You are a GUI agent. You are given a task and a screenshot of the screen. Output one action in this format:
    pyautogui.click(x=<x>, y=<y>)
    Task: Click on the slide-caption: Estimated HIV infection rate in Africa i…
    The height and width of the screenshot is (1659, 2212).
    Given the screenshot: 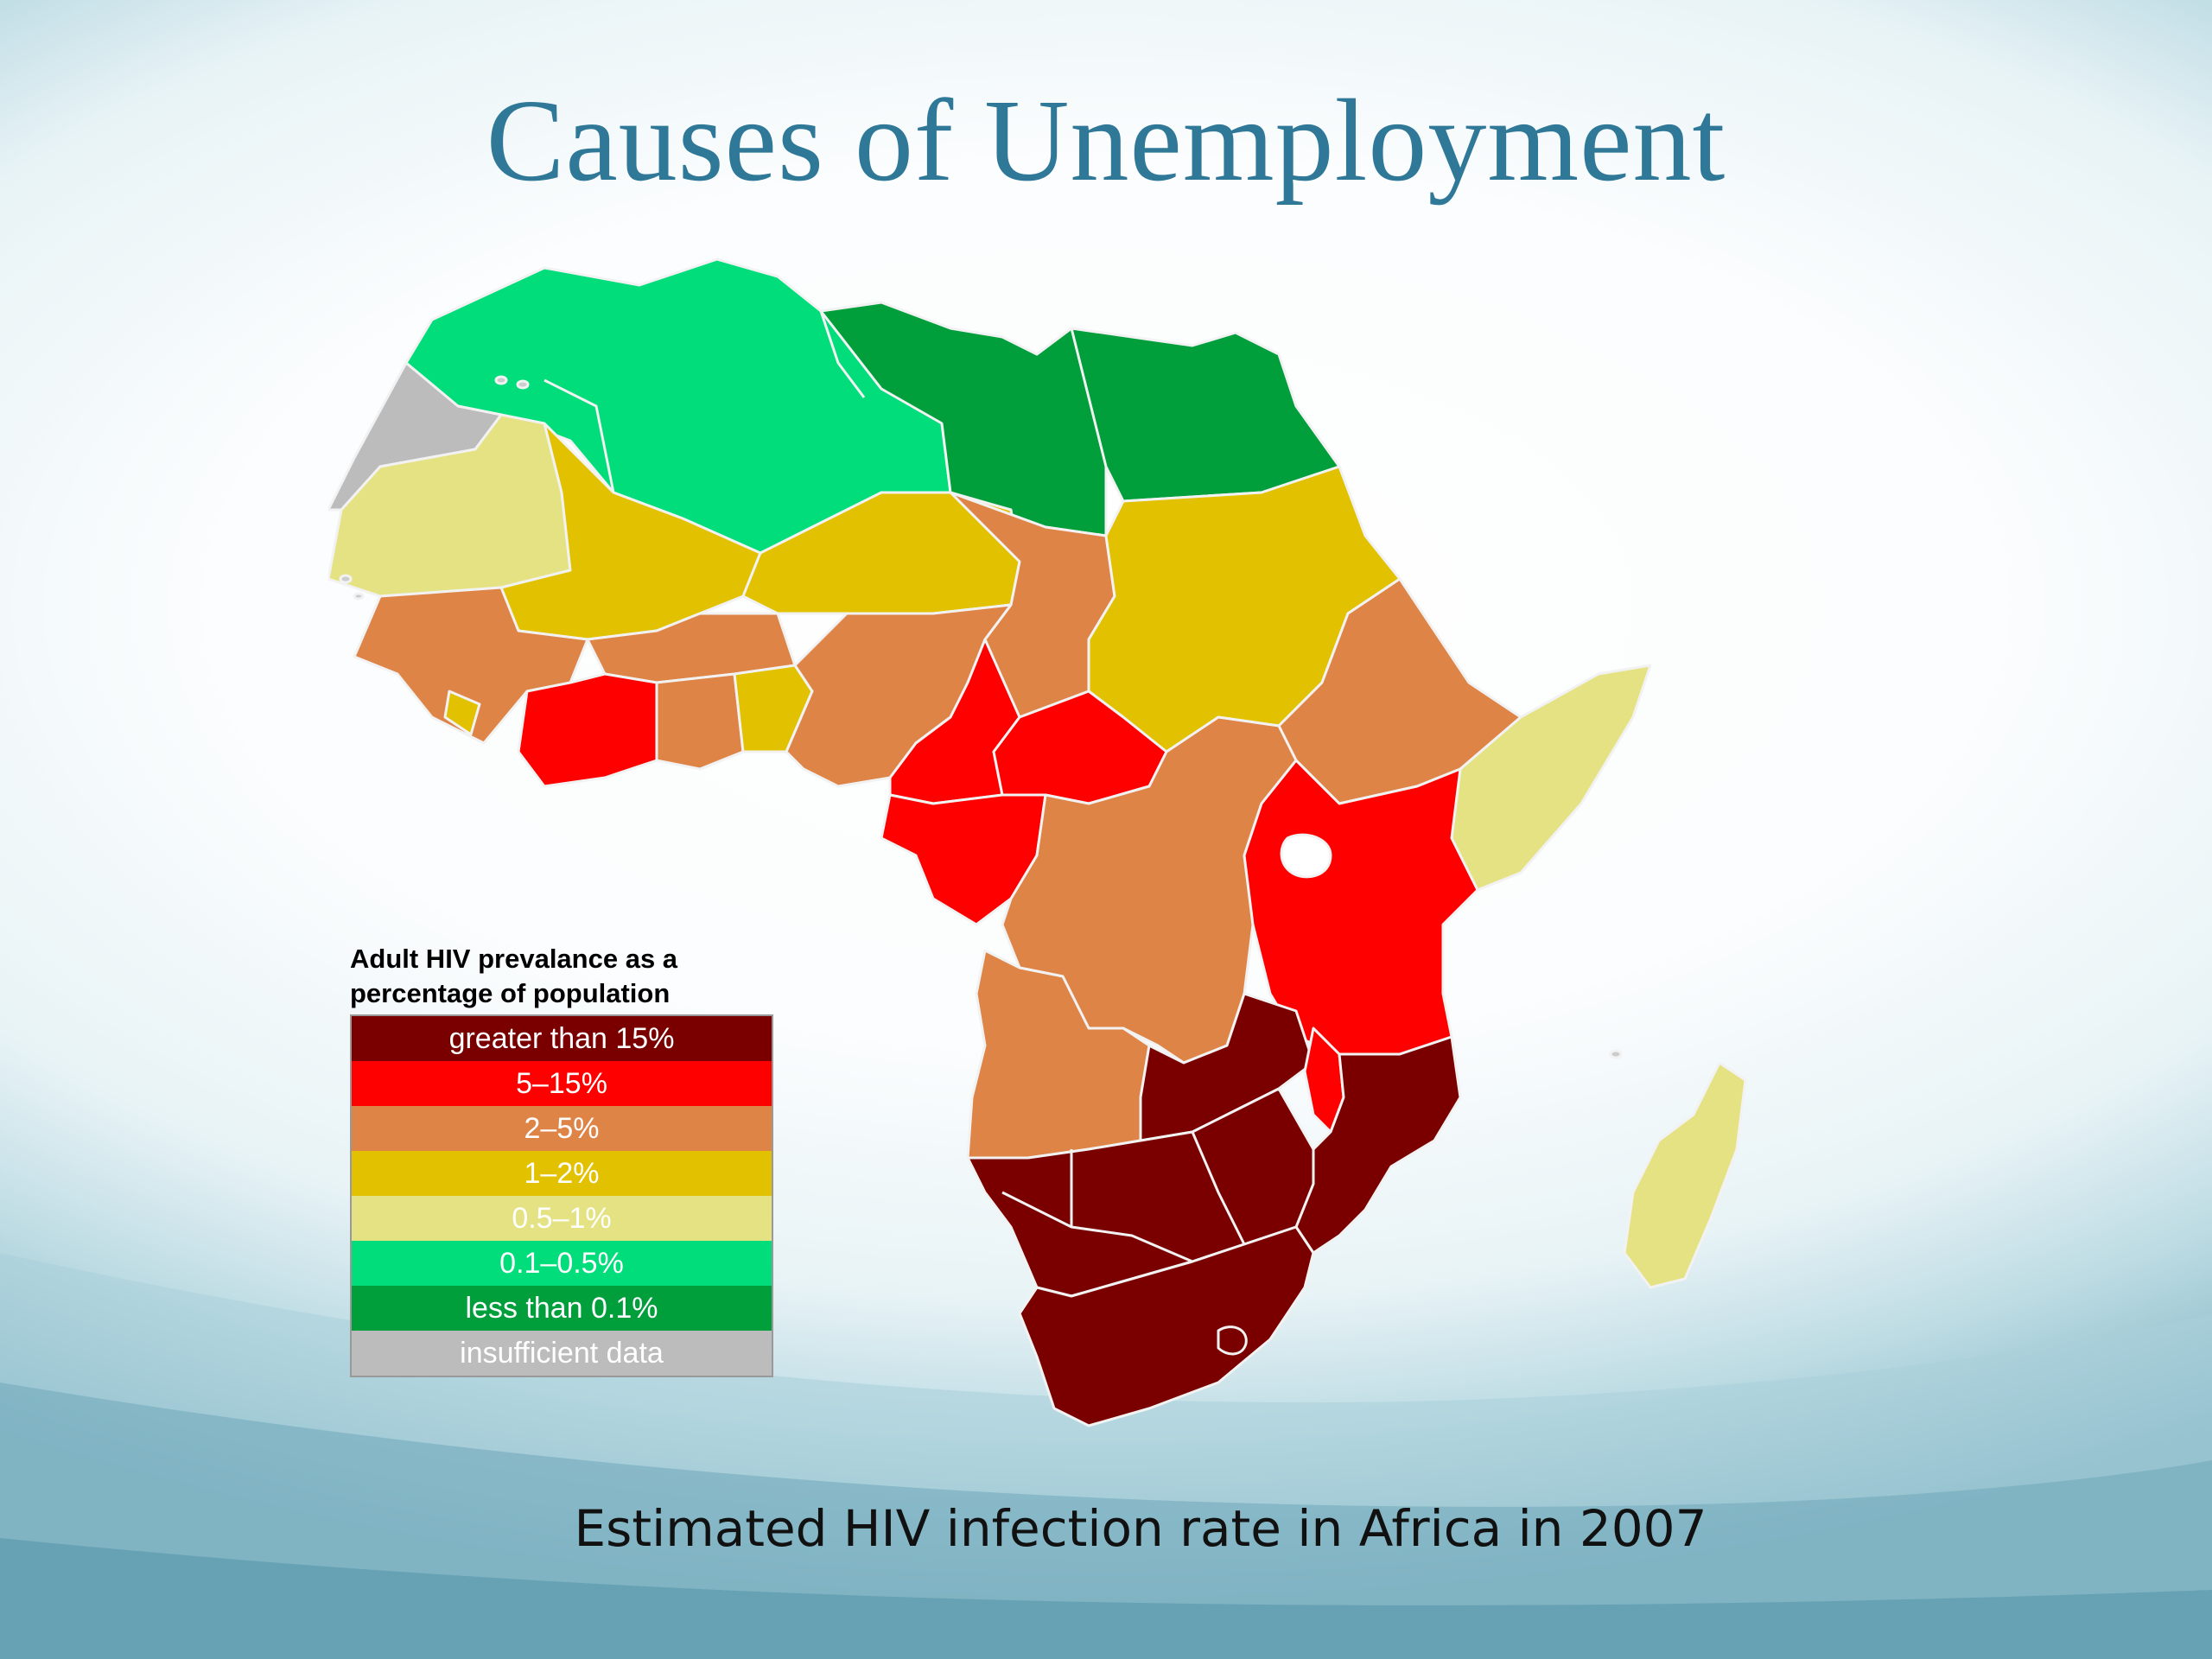 What is the action you would take?
    pyautogui.click(x=1140, y=1528)
    